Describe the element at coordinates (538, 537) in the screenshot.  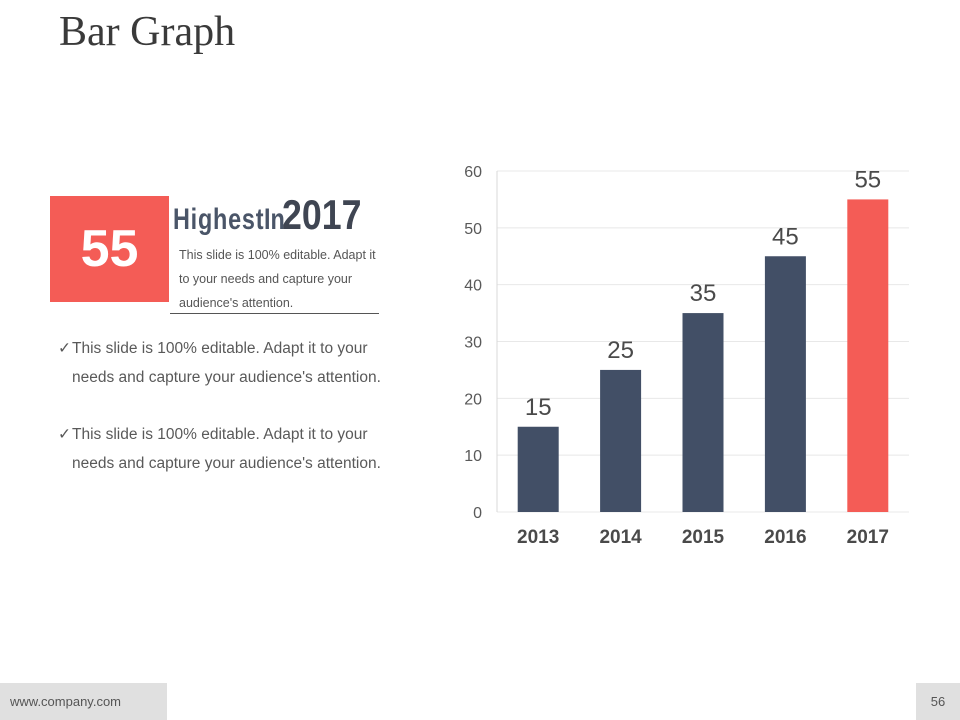
I see `x-tick-label: 2013` at that location.